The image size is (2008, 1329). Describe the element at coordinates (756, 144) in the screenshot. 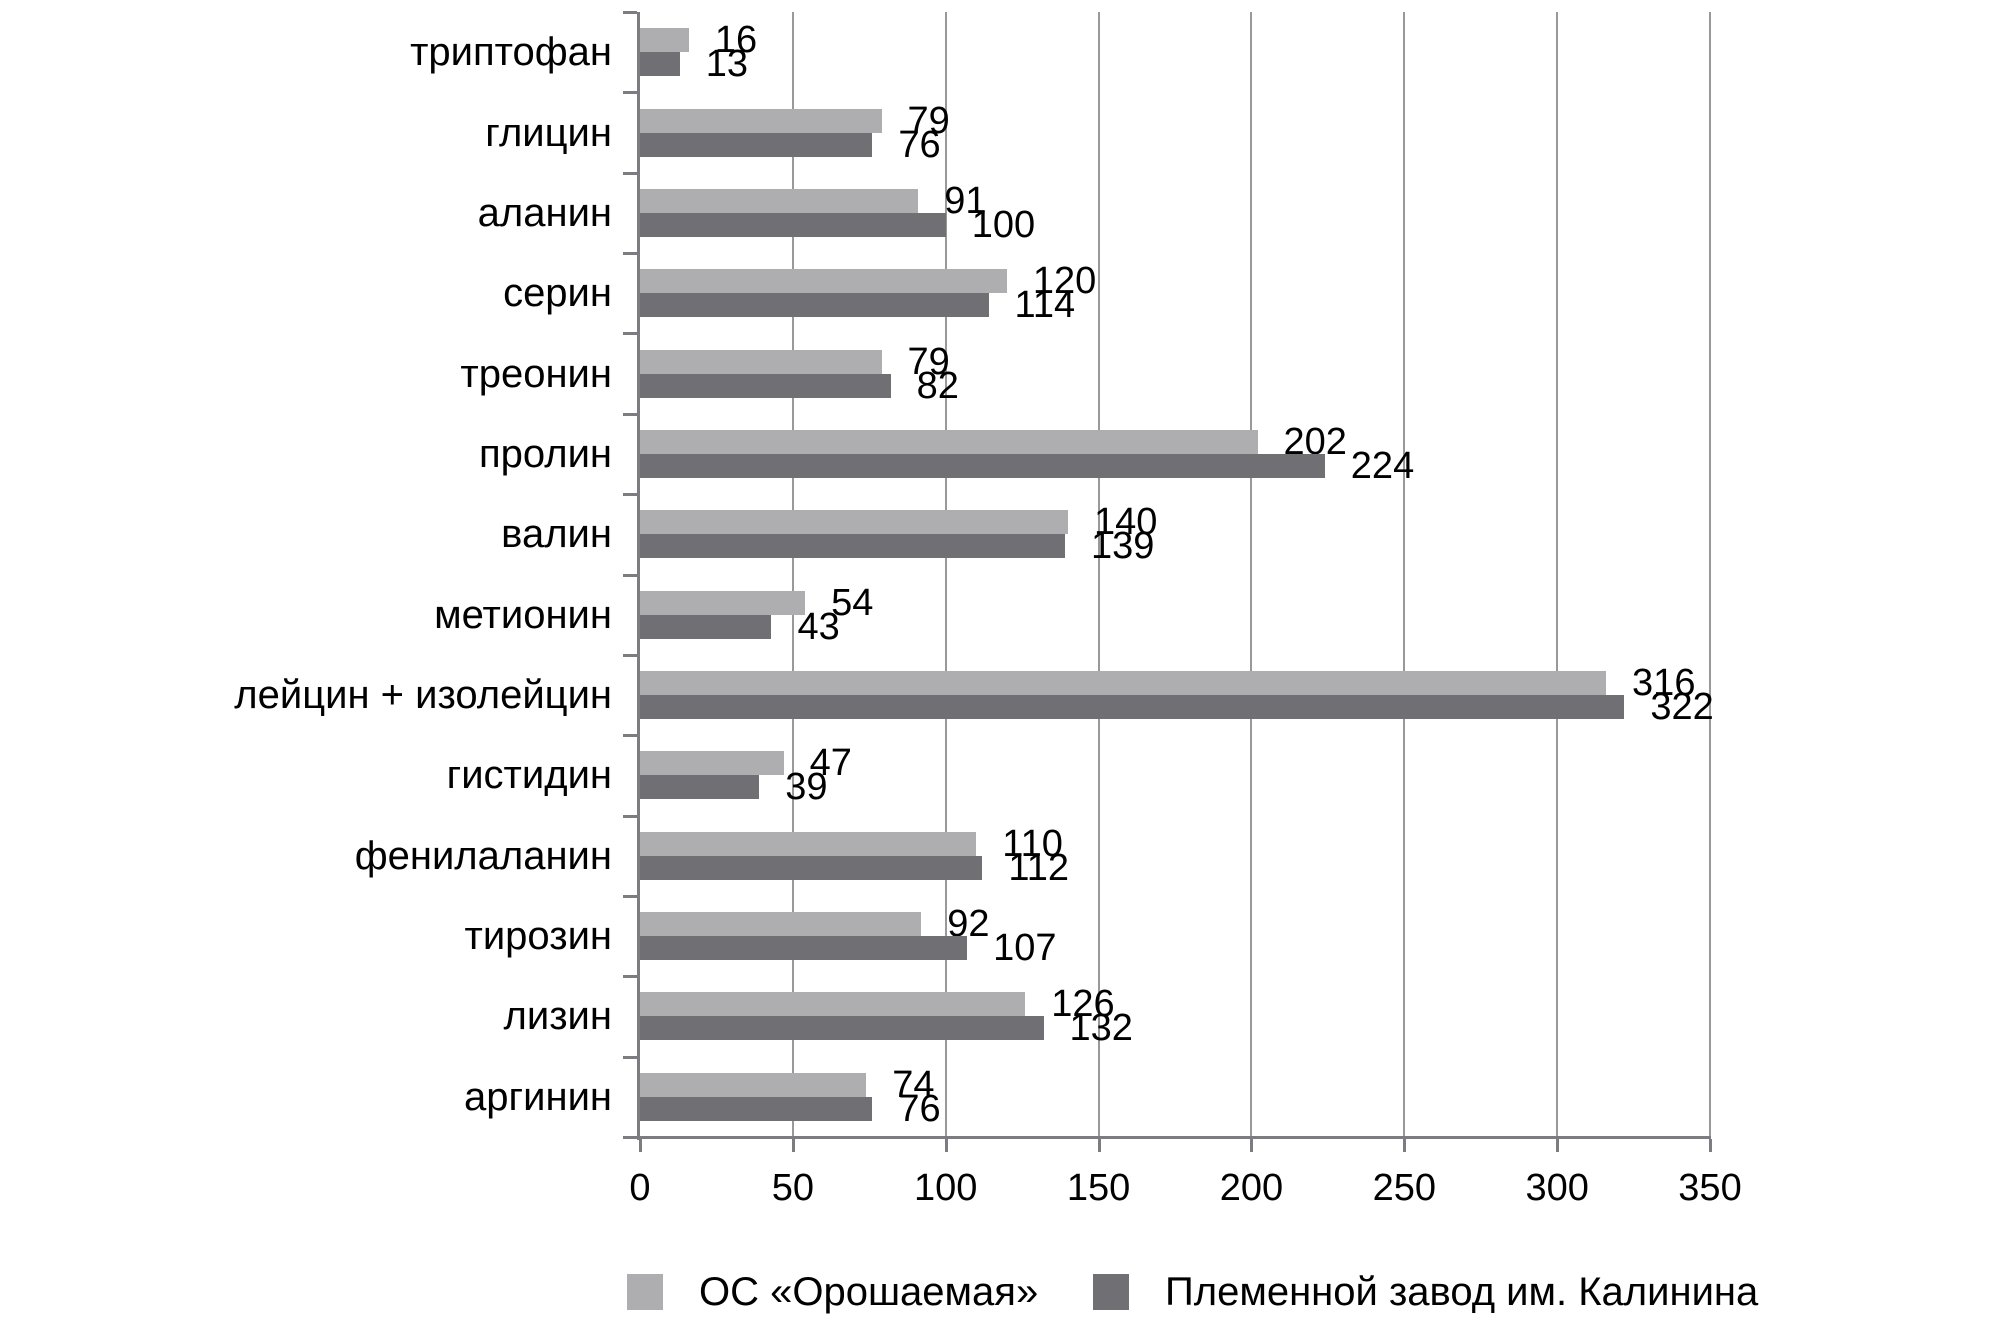

I see `bar-row1-series2` at that location.